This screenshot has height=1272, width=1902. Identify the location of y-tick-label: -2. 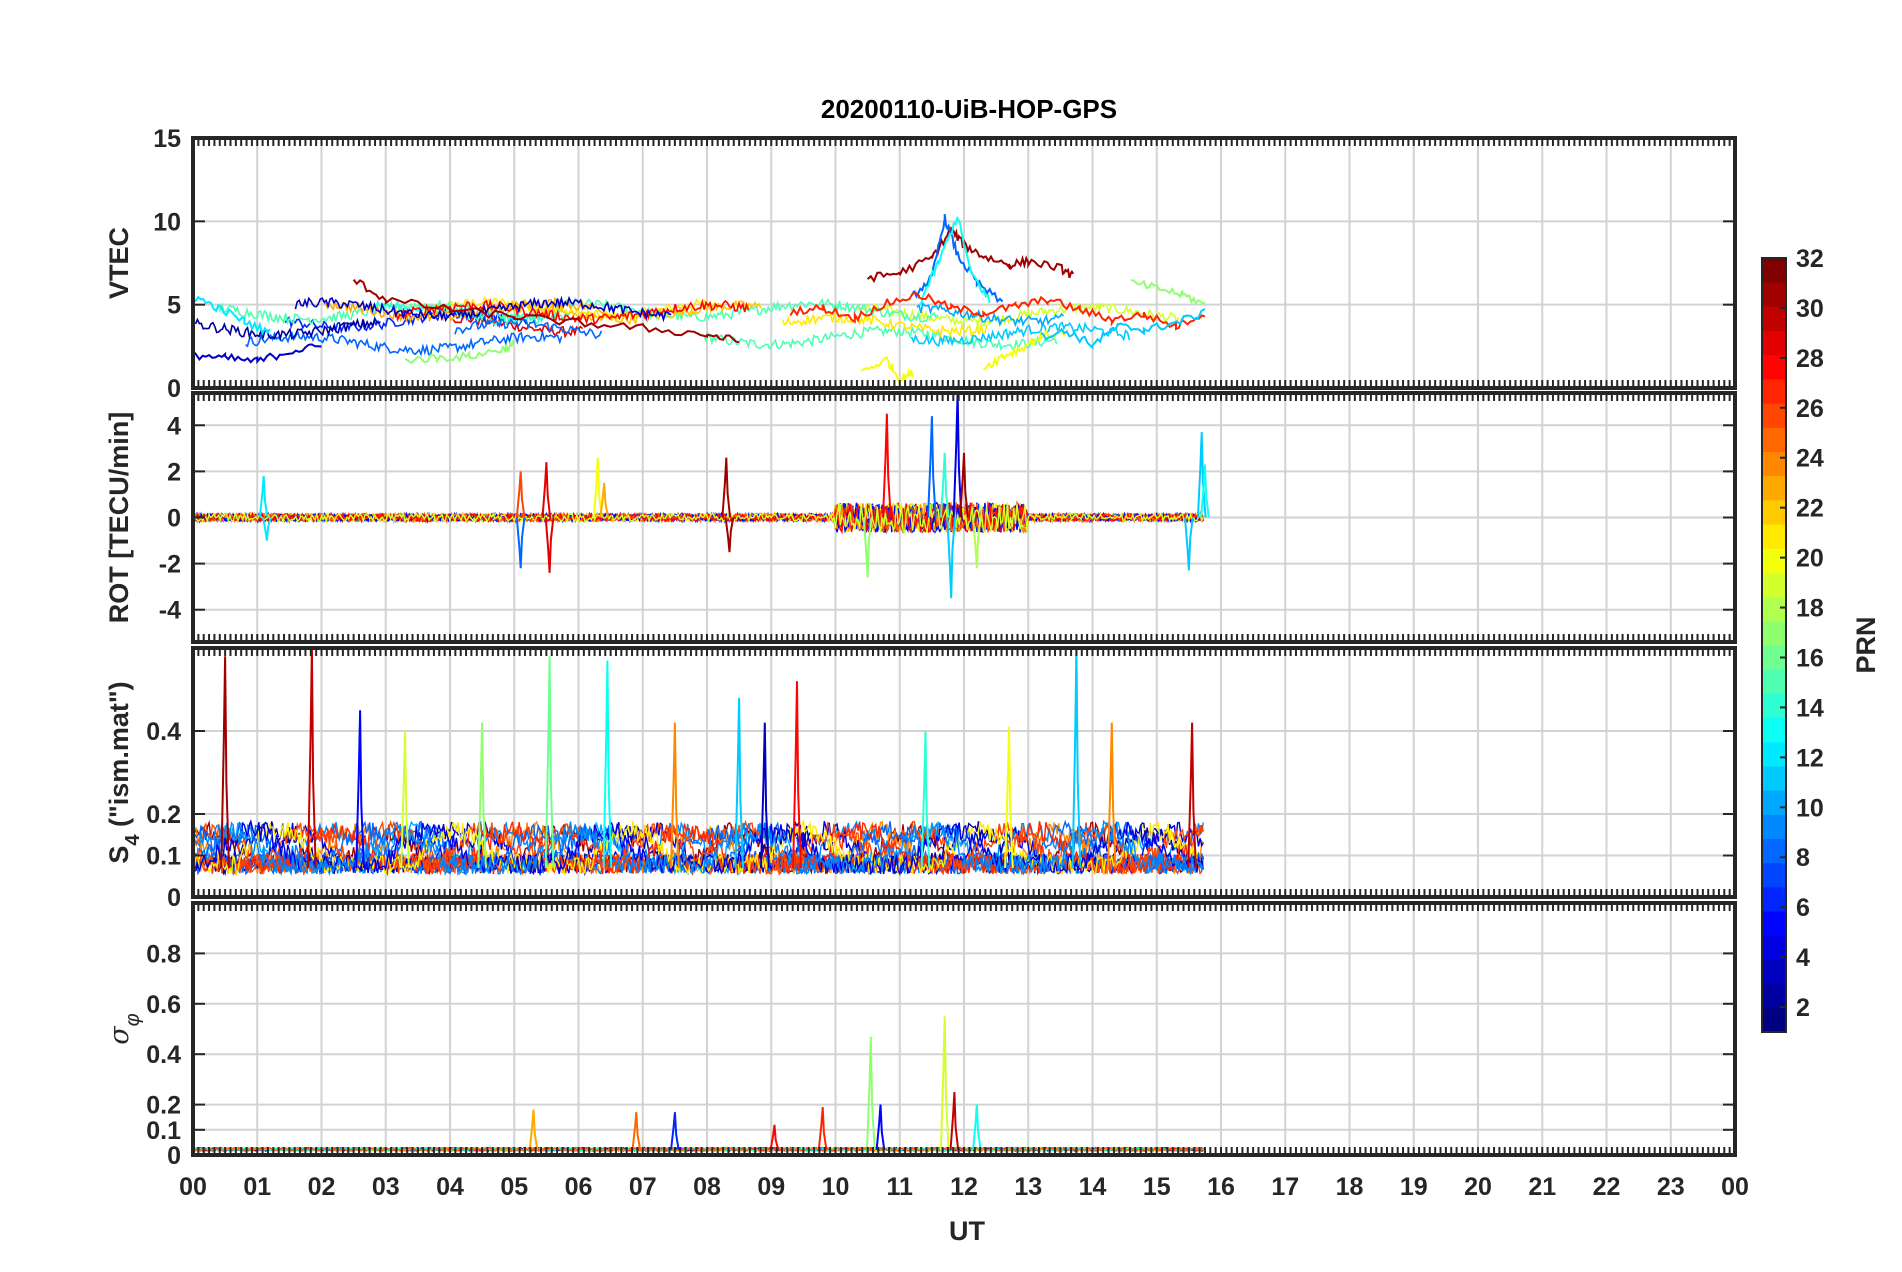
(170, 565).